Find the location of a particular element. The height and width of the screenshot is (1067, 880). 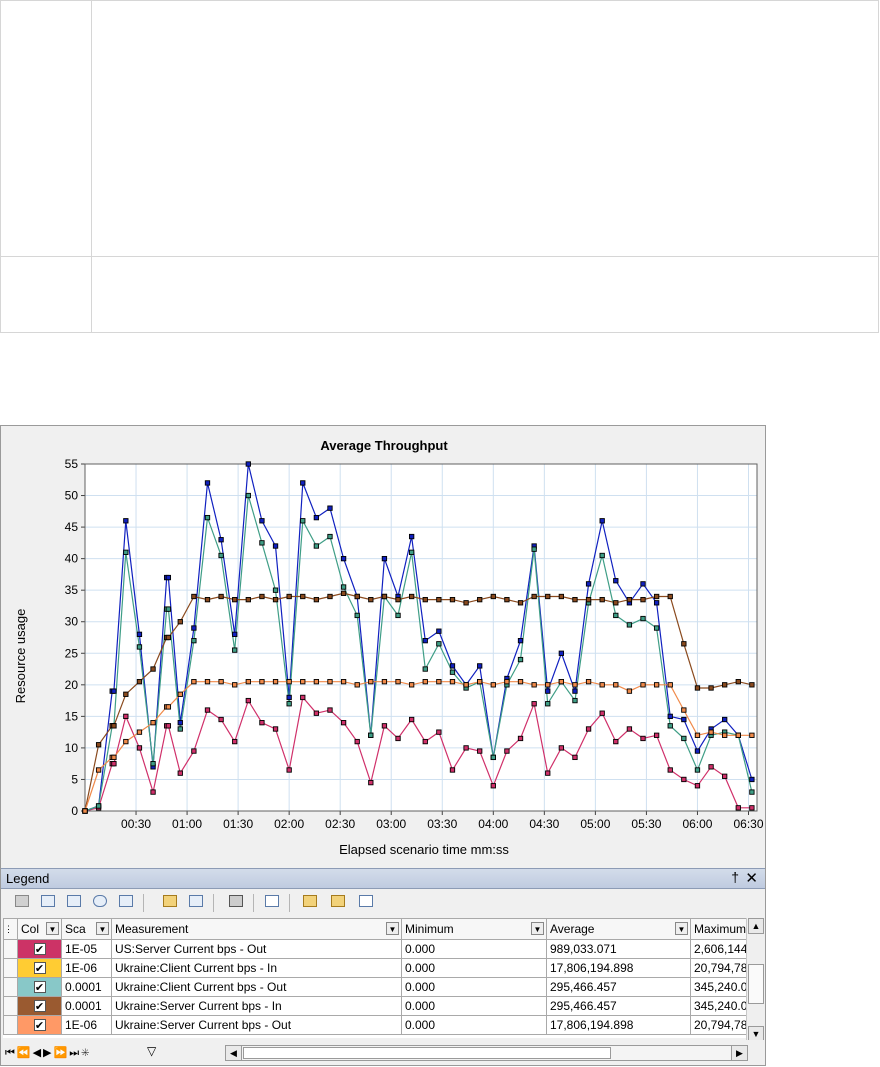

row-selector-header: ⋮ is located at coordinates (10, 929).